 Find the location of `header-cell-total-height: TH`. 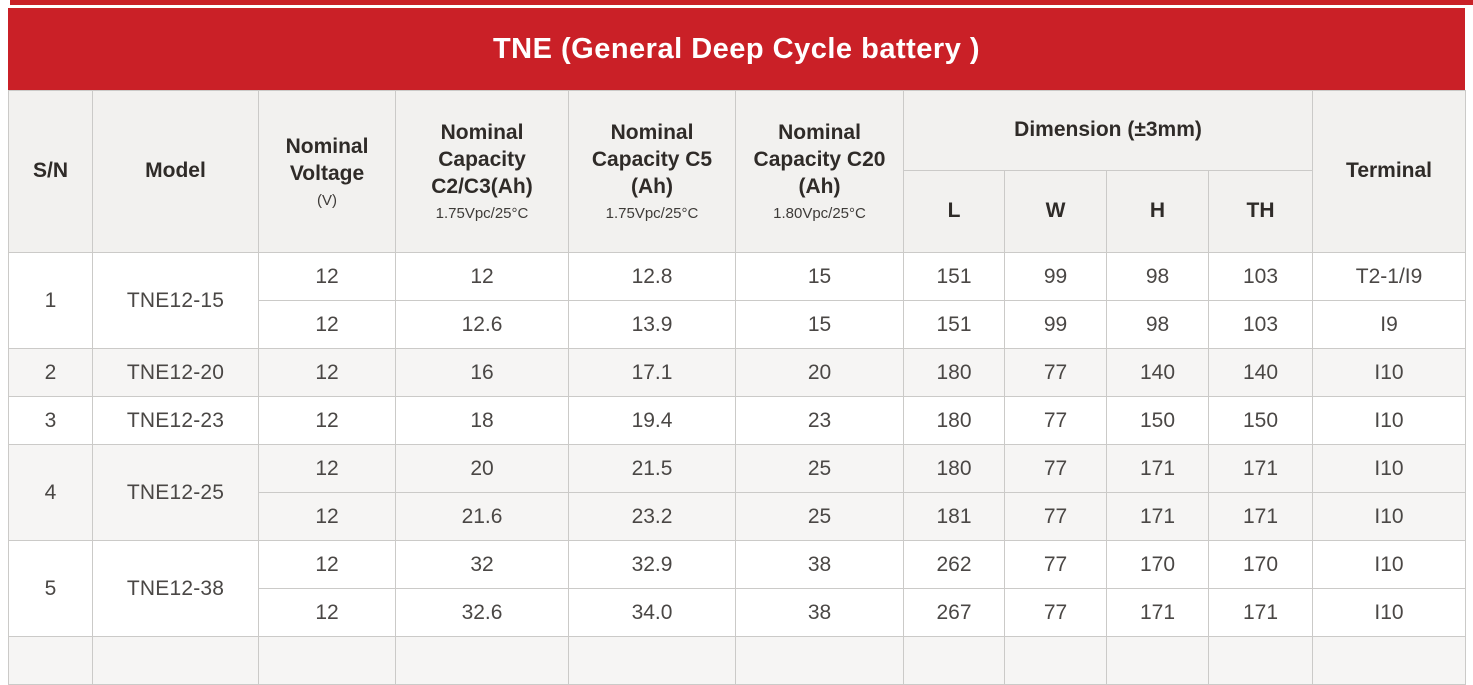

header-cell-total-height: TH is located at coordinates (1260, 211).